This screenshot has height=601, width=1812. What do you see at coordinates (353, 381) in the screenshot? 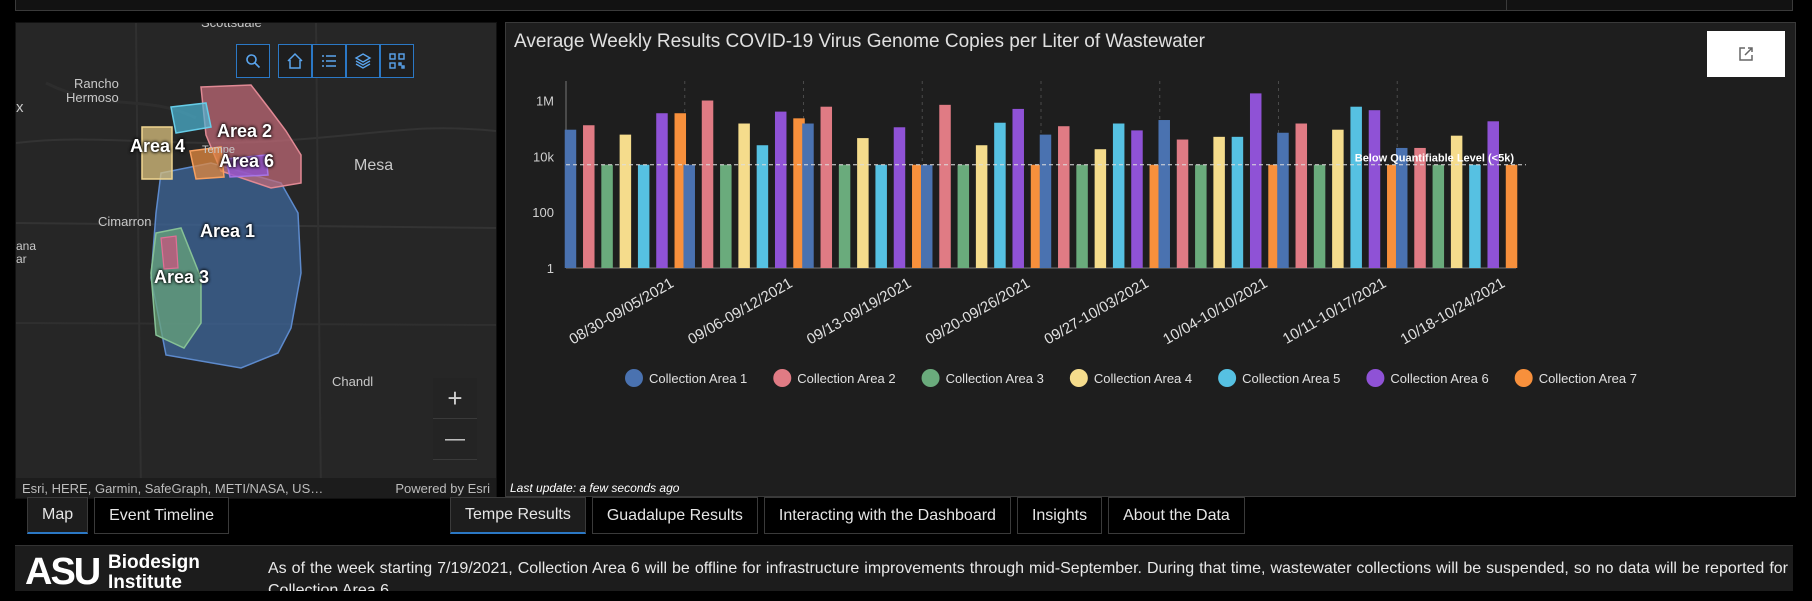
I see `place-chandler: Chandl` at bounding box center [353, 381].